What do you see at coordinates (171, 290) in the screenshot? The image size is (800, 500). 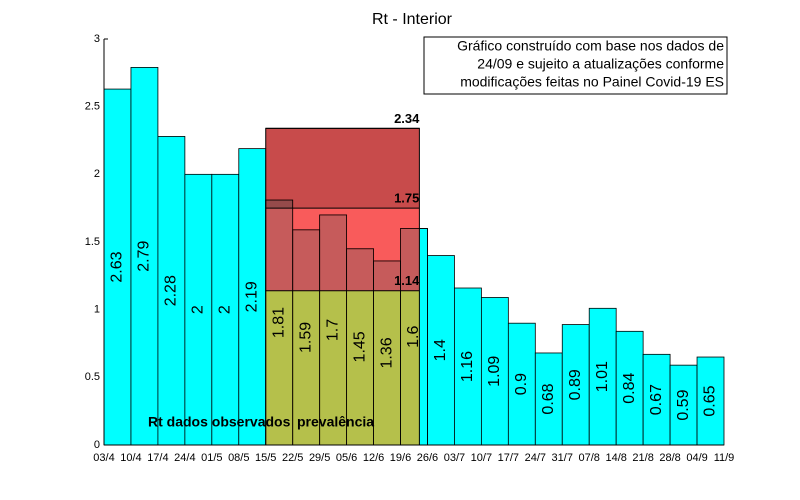 I see `value-label: 2.28` at bounding box center [171, 290].